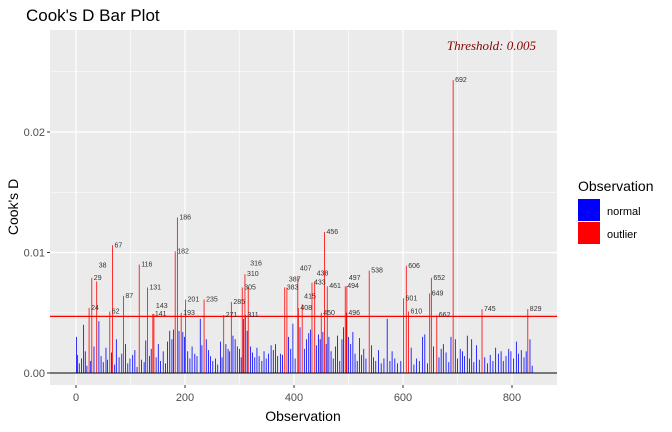  I want to click on outlier-label: 496, so click(354, 313).